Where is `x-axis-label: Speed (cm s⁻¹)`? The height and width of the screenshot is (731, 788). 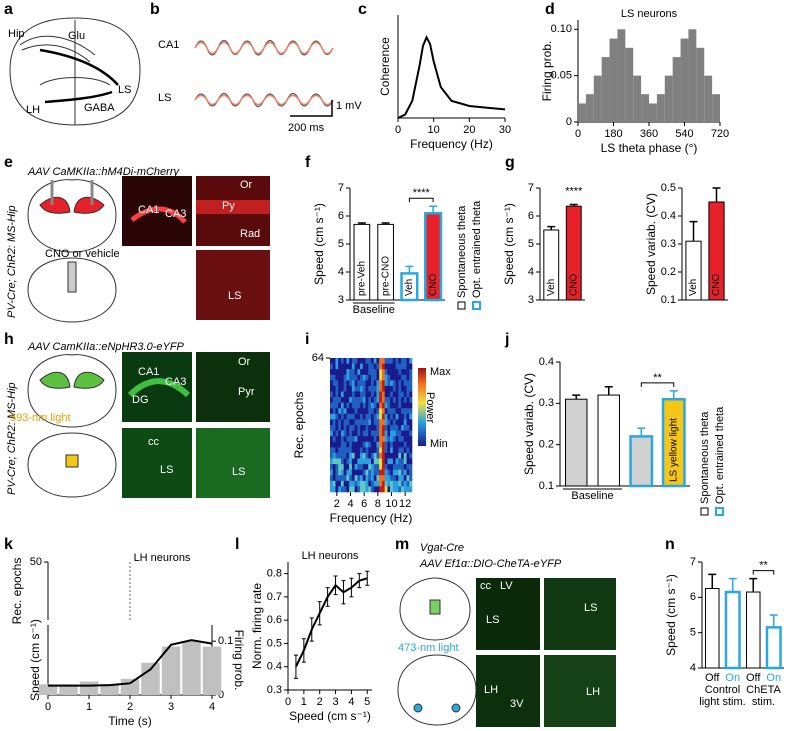
x-axis-label: Speed (cm s⁻¹) is located at coordinates (330, 716).